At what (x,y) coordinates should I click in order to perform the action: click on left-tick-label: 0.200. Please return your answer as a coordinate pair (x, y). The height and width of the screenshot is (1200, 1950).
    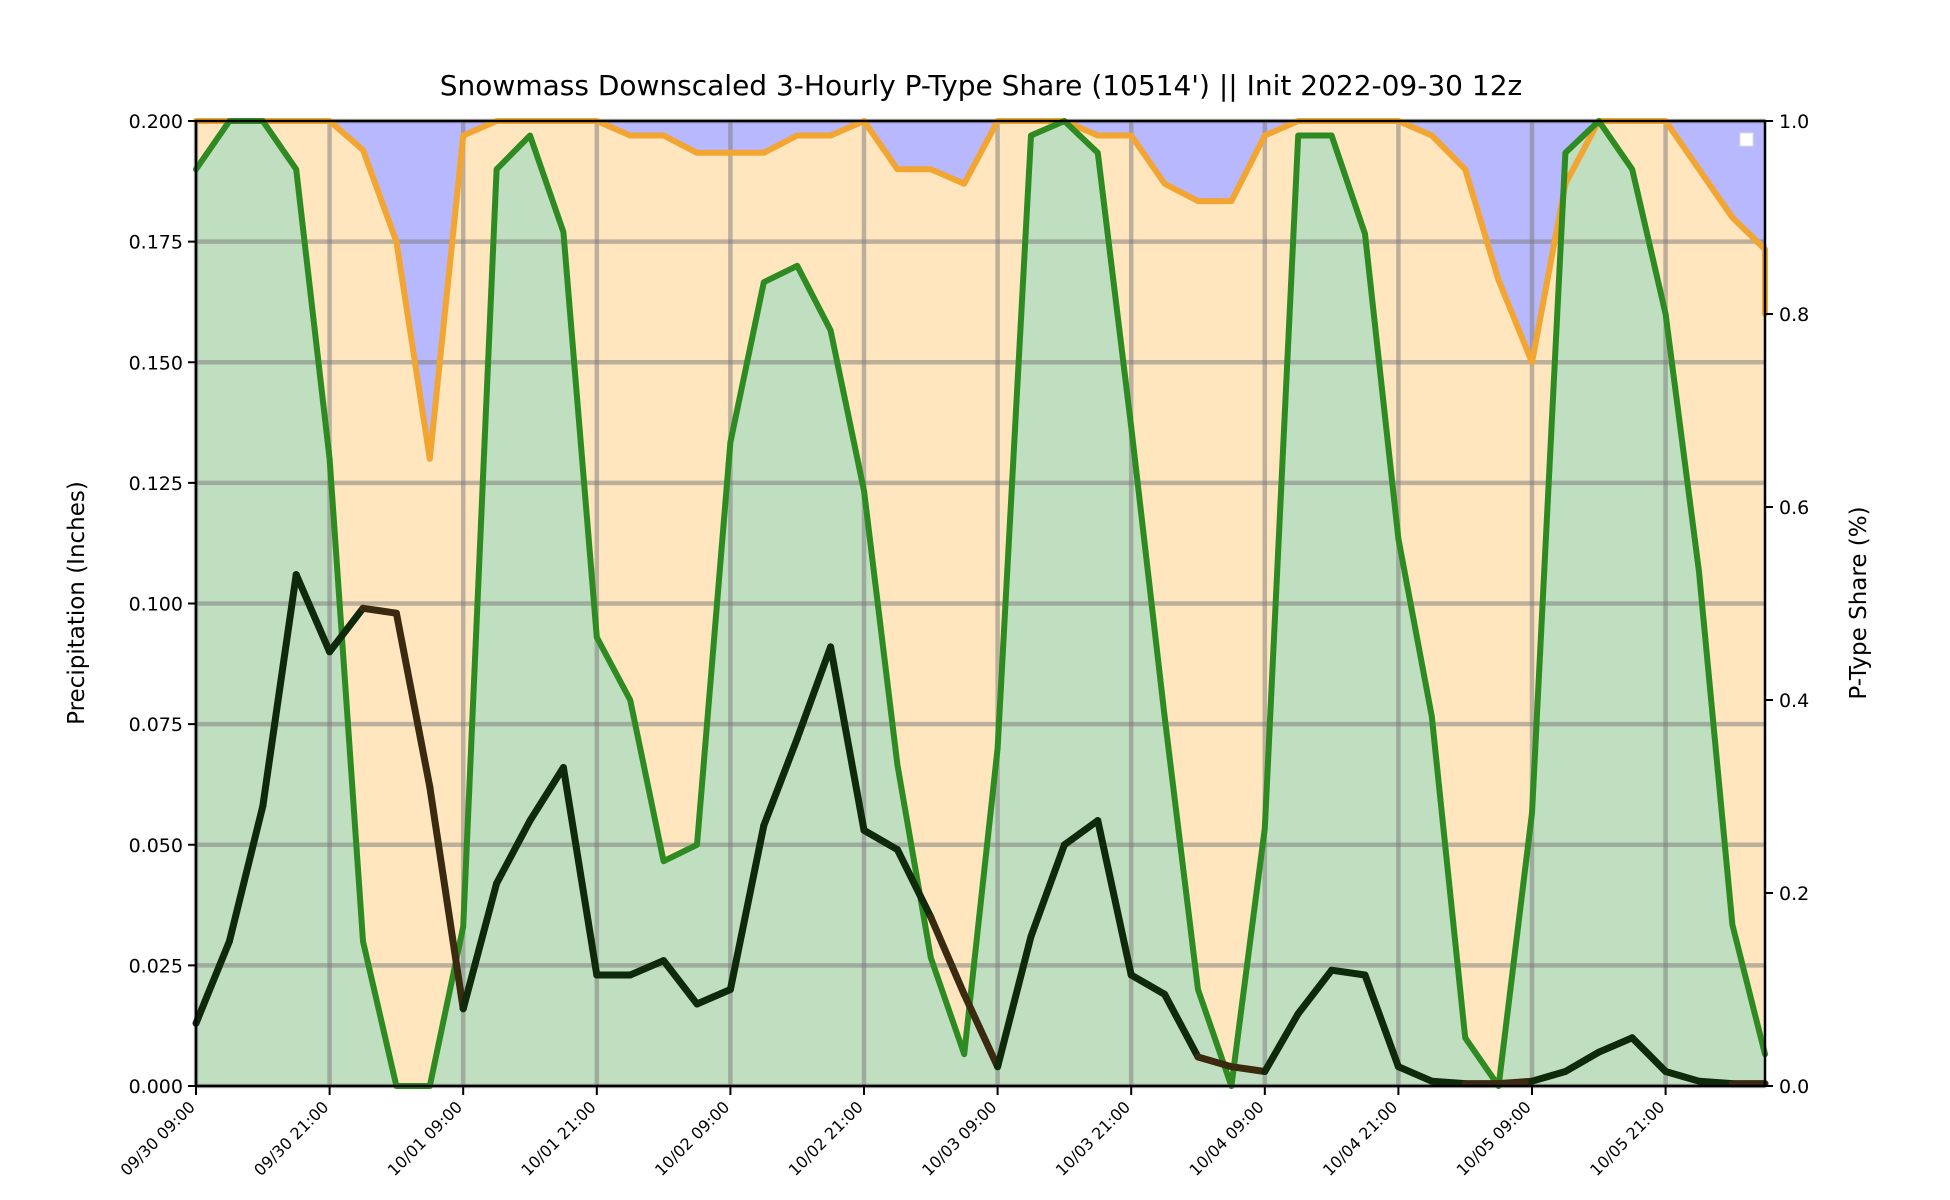
    Looking at the image, I should click on (156, 122).